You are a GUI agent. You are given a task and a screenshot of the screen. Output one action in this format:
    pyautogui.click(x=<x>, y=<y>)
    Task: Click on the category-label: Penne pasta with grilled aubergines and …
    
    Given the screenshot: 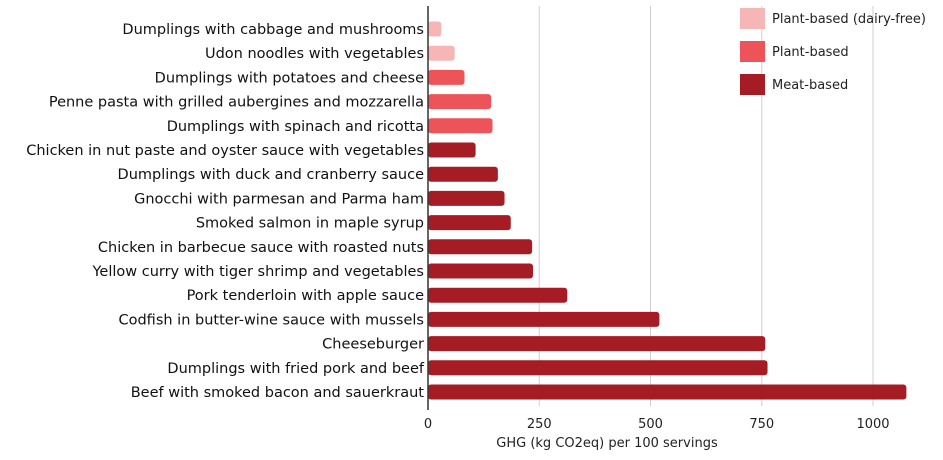 What is the action you would take?
    pyautogui.click(x=236, y=103)
    